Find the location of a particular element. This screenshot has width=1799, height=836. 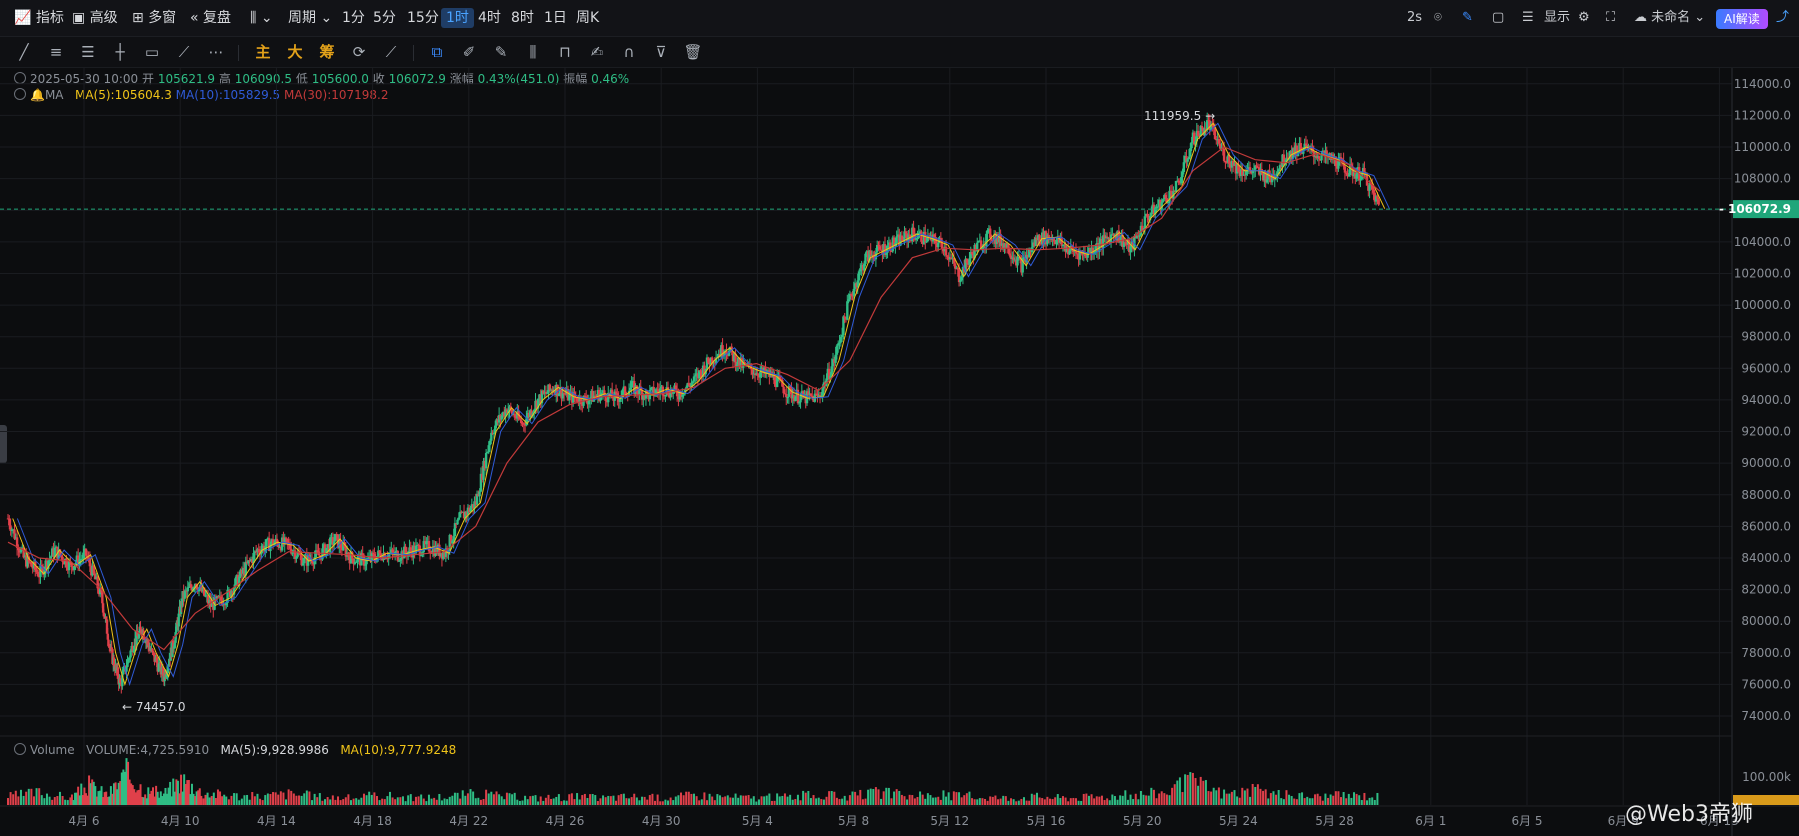

measure-tool-icon: ⟋ is located at coordinates (391, 52).